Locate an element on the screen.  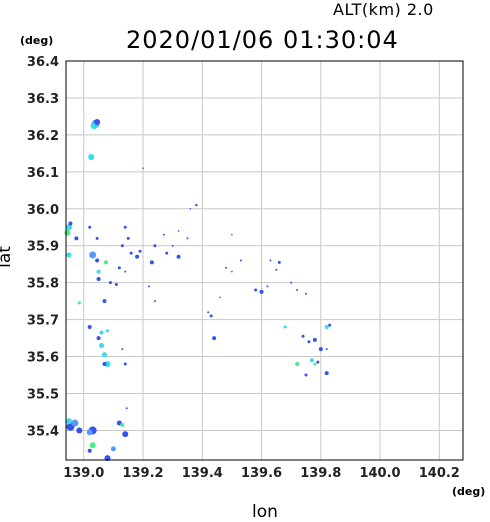
x-axis-unit: (deg) is located at coordinates (469, 491).